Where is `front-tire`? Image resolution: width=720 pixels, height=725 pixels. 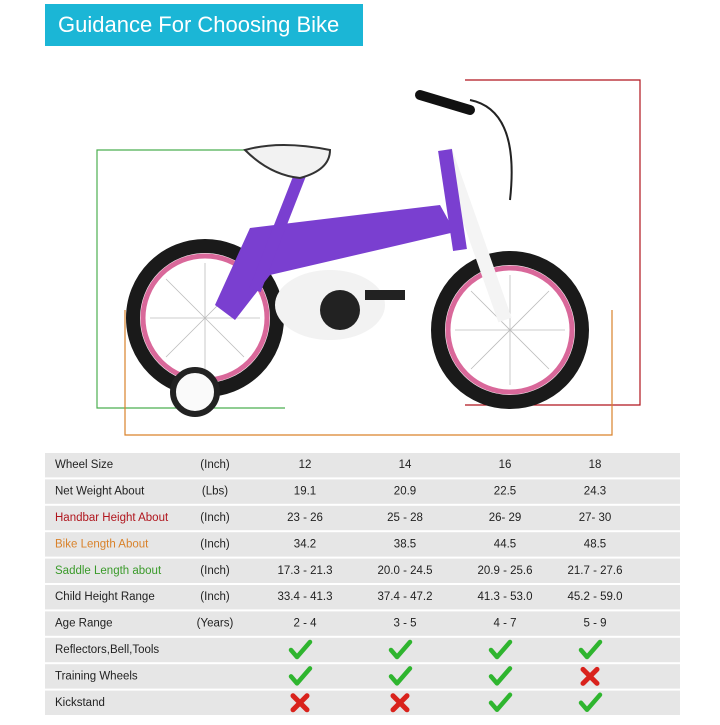
front-tire is located at coordinates (510, 330).